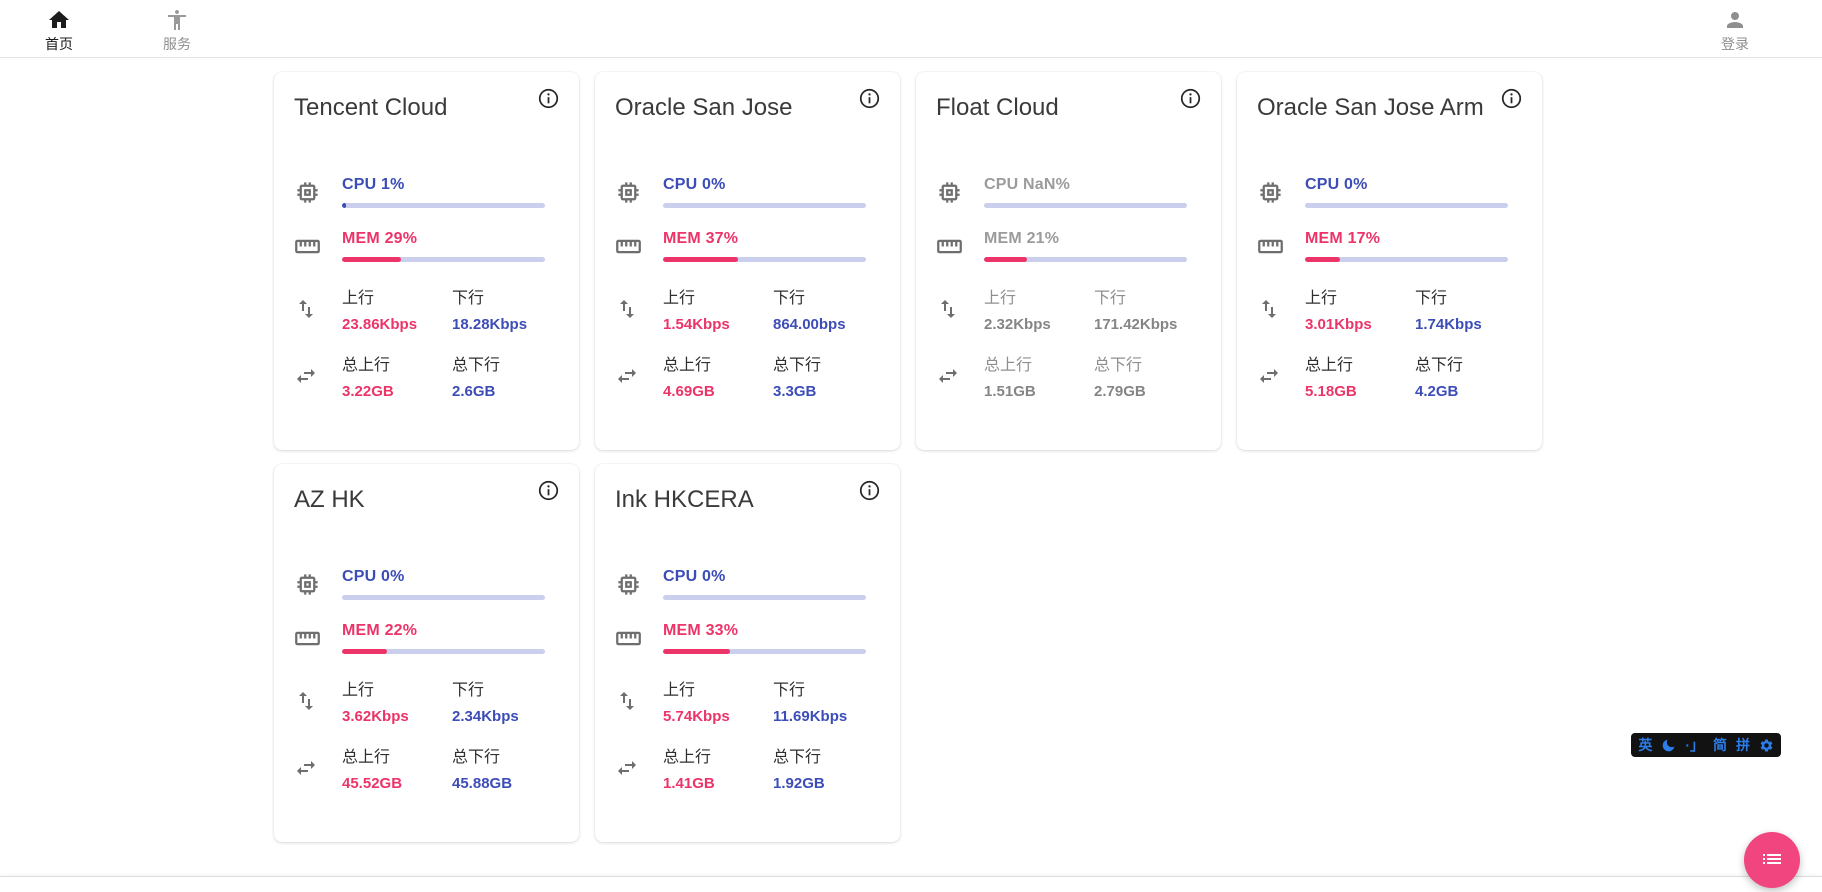  I want to click on server-card: Oracle San Jose Arm CPU 0%, so click(1389, 261).